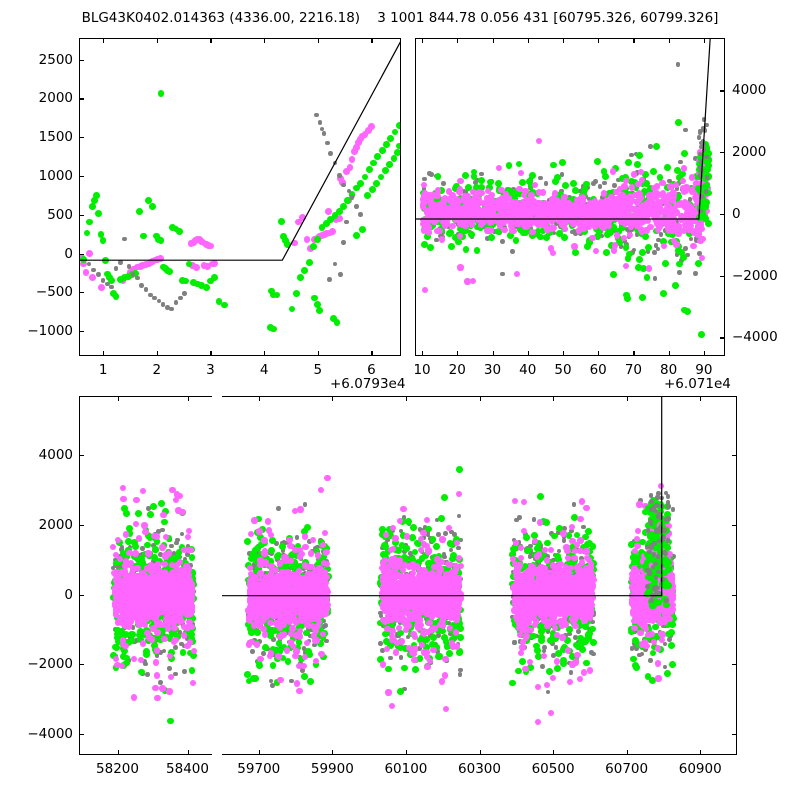  What do you see at coordinates (60, 214) in the screenshot?
I see `axis-tick-label: 500` at bounding box center [60, 214].